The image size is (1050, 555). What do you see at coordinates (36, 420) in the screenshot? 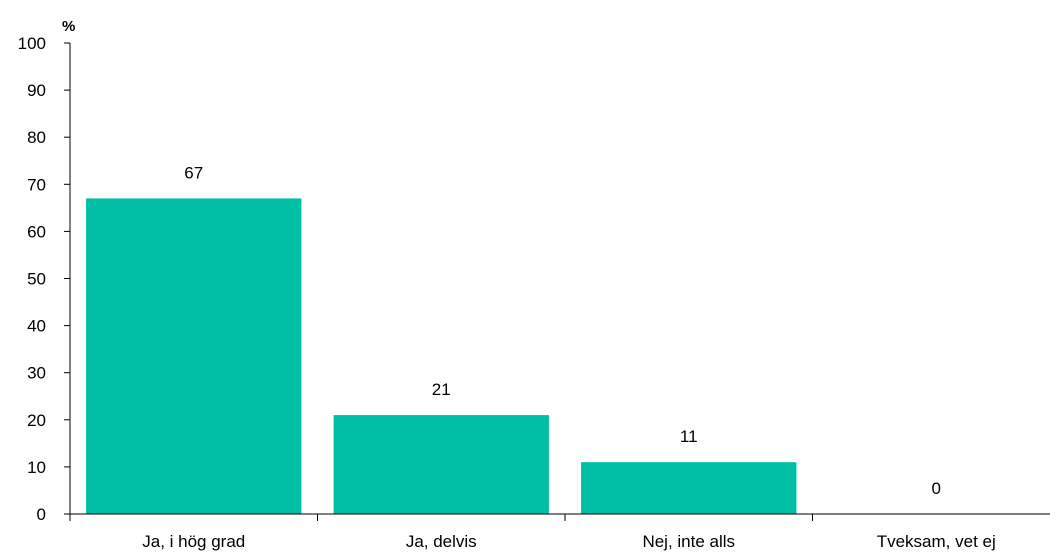
I see `y-tick-label: 20` at bounding box center [36, 420].